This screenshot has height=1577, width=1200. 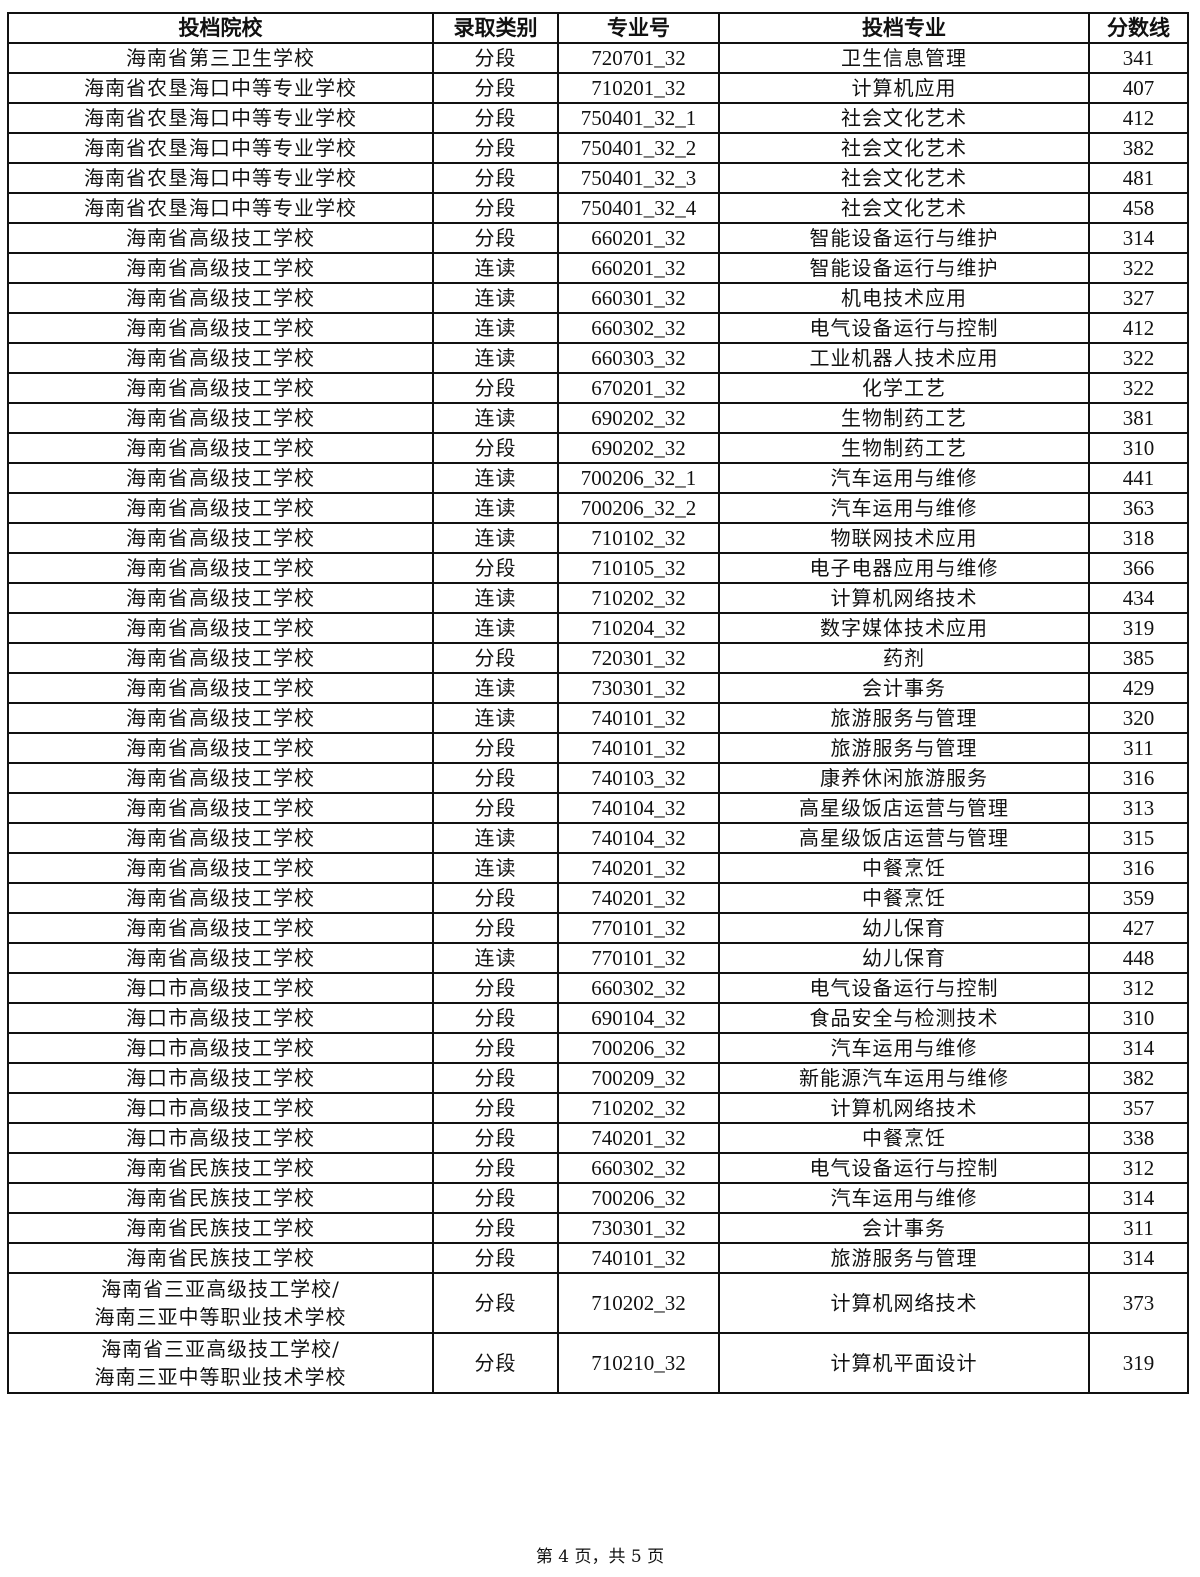 What do you see at coordinates (598, 778) in the screenshot?
I see `table-row: 海南省高级技工学校 分段 740103_32 康养休闲旅游服务 316` at bounding box center [598, 778].